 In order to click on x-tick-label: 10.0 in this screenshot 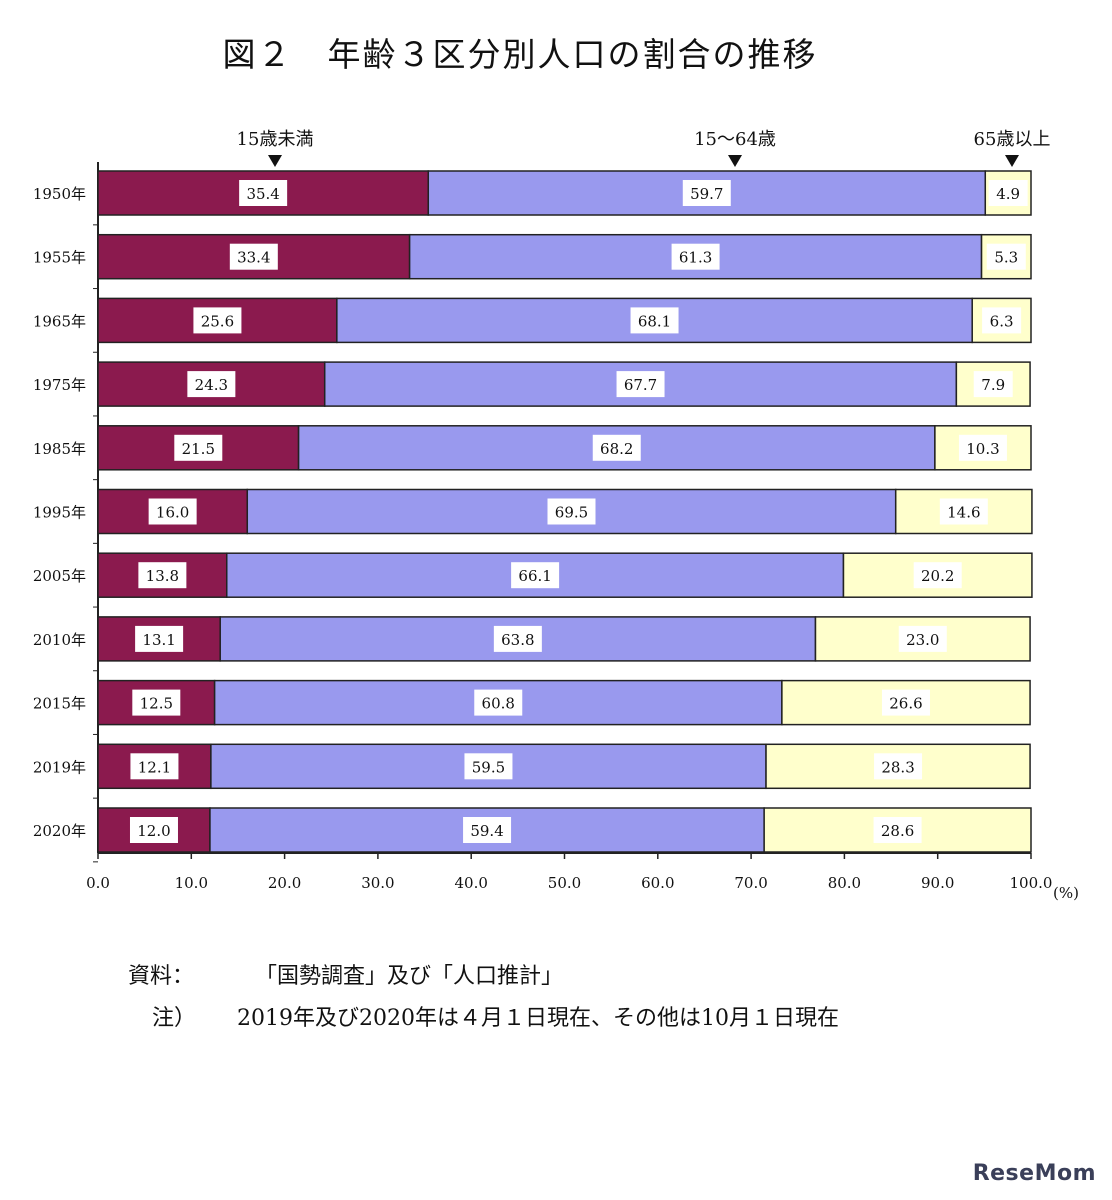, I will do `click(191, 883)`.